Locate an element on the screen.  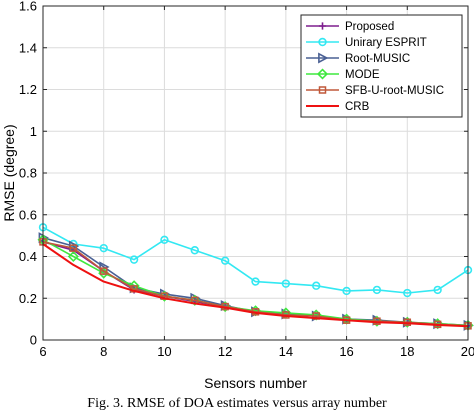
legend-box is located at coordinates (381, 66).